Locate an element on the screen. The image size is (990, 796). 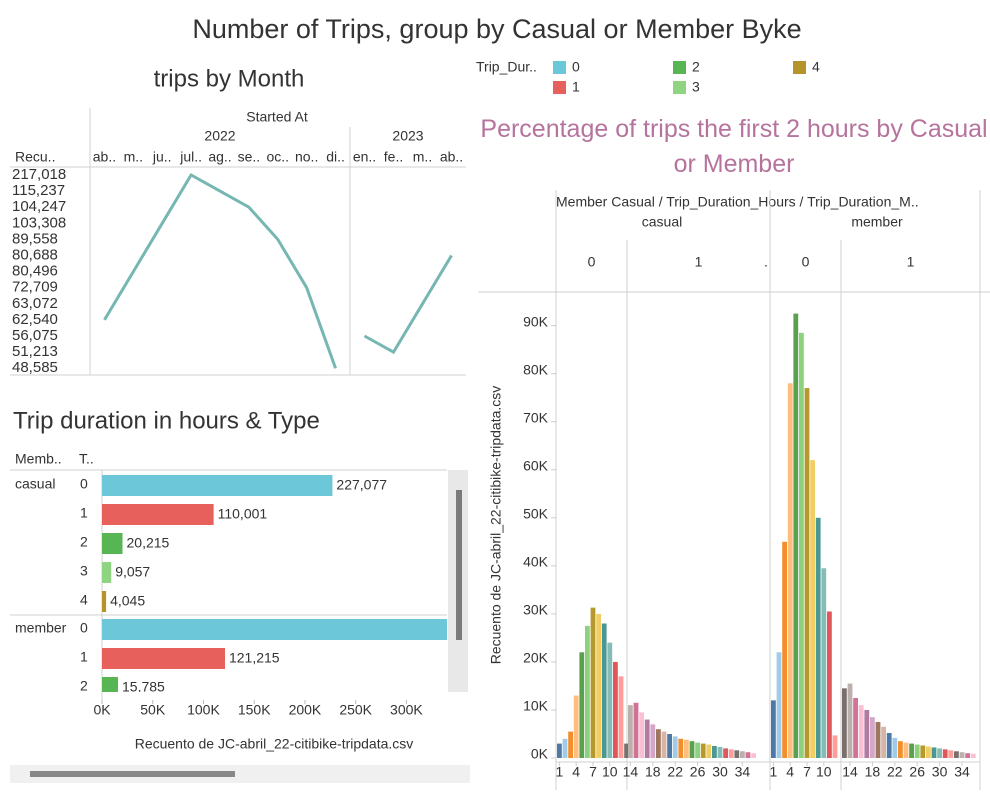
y-tick-label: 89,558 is located at coordinates (35, 238).